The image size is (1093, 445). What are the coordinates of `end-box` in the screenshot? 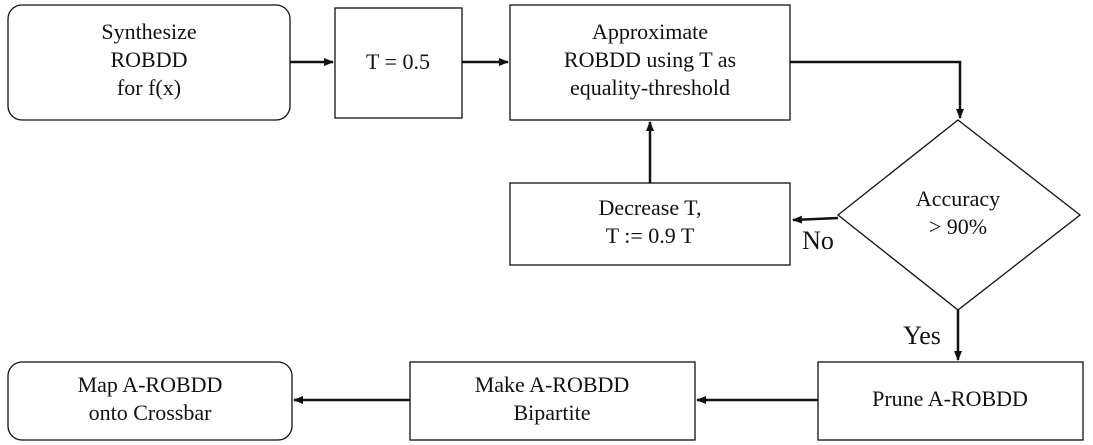 It's located at (150, 401).